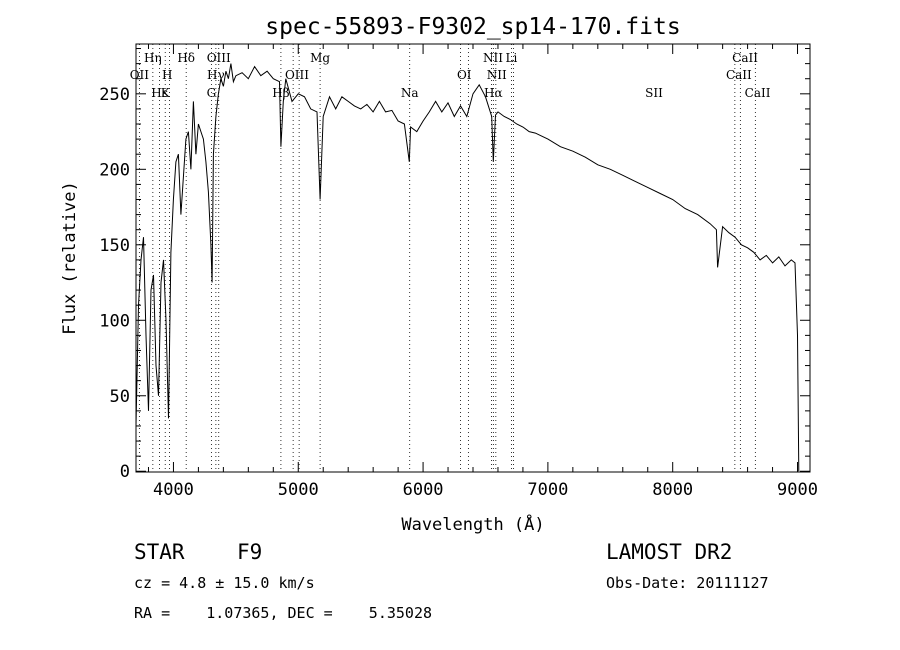 This screenshot has height=650, width=900. What do you see at coordinates (669, 552) in the screenshot?
I see `survey-label: LAMOST DR2` at bounding box center [669, 552].